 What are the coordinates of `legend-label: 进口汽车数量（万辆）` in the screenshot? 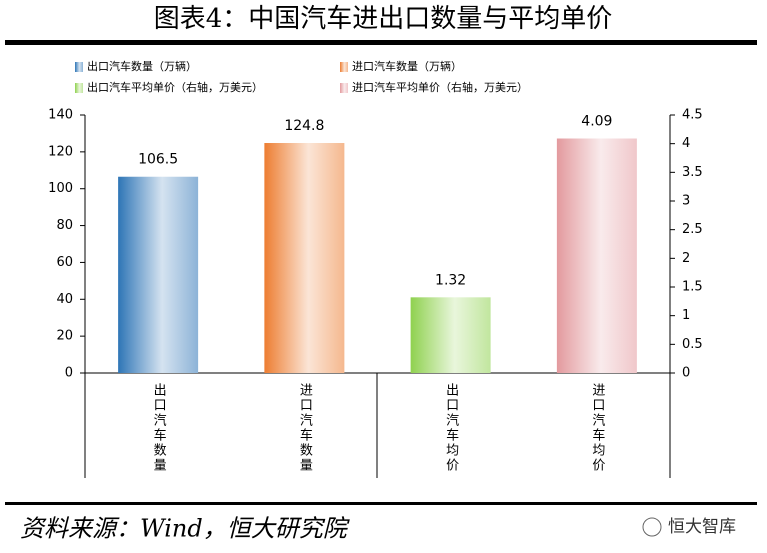 It's located at (407, 66).